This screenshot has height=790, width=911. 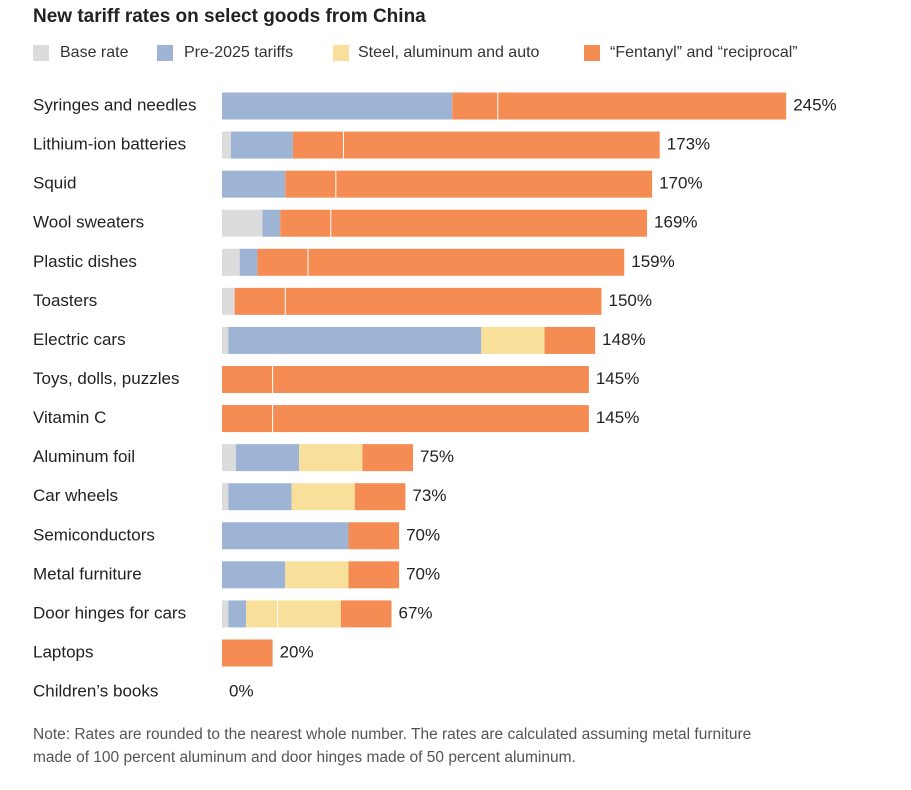 What do you see at coordinates (94, 52) in the screenshot?
I see `legend-label: Base rate` at bounding box center [94, 52].